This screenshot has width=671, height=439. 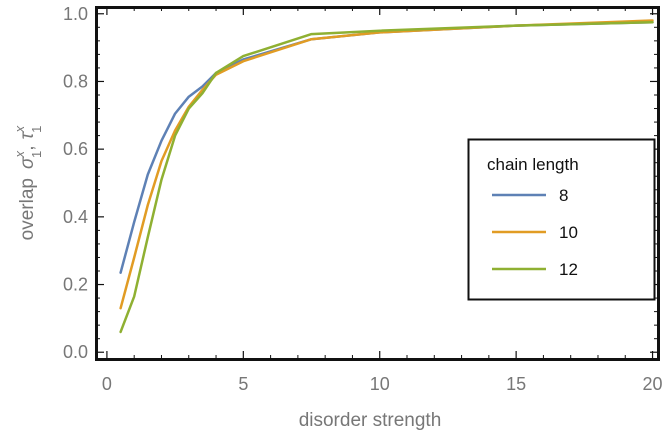 I want to click on x-axis-title: disorder strength, so click(x=370, y=420).